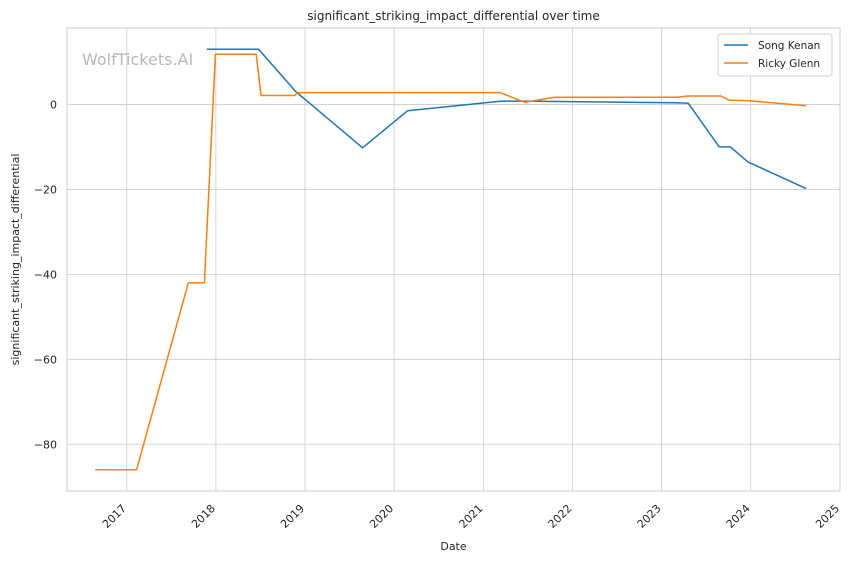 This screenshot has width=864, height=561. What do you see at coordinates (292, 516) in the screenshot?
I see `x-tick-label: 2019` at bounding box center [292, 516].